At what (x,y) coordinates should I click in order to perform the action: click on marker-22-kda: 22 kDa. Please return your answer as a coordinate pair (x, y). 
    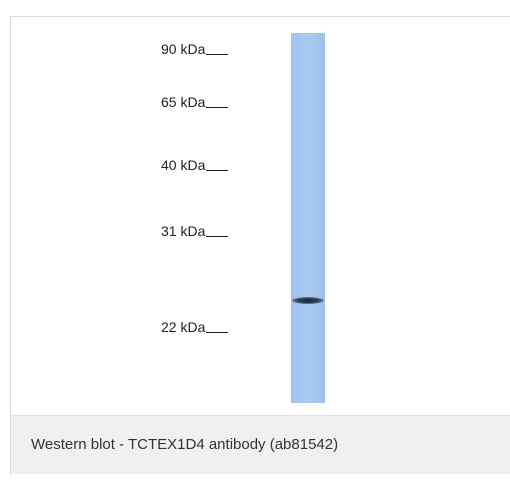
    Looking at the image, I should click on (226, 327).